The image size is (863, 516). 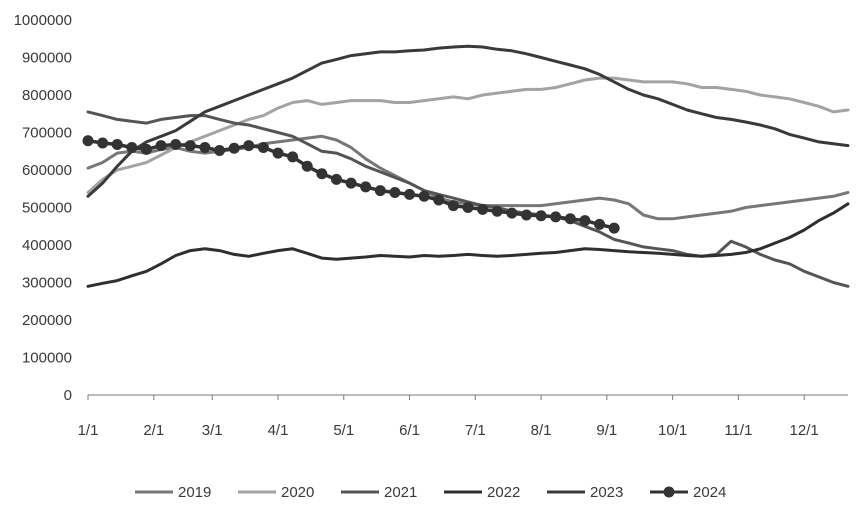 I want to click on y-tick-label: 700000, so click(x=47, y=133).